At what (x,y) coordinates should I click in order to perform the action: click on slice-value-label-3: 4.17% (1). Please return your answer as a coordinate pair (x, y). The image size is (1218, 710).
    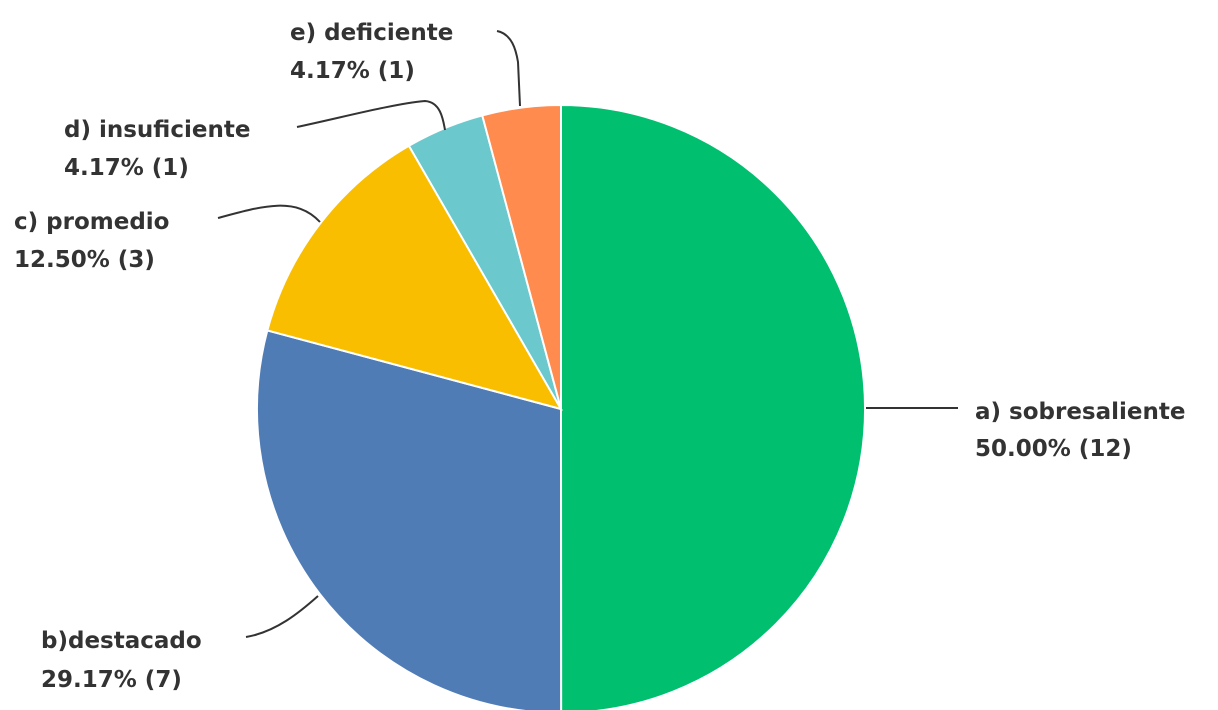
    Looking at the image, I should click on (126, 168).